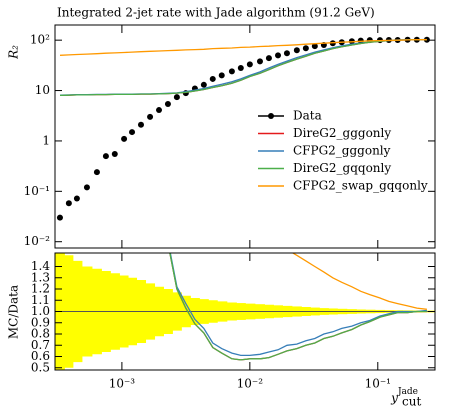 The height and width of the screenshot is (407, 450). Describe the element at coordinates (42, 90) in the screenshot. I see `y-tick-label: 10` at that location.